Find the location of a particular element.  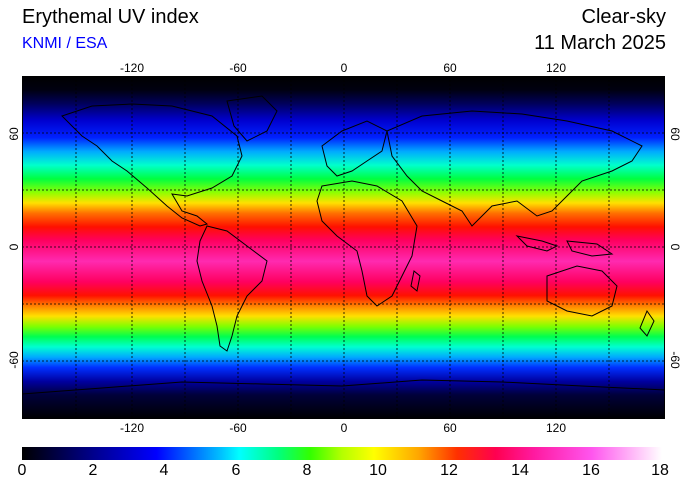

colorbar-label: 16 is located at coordinates (591, 470).